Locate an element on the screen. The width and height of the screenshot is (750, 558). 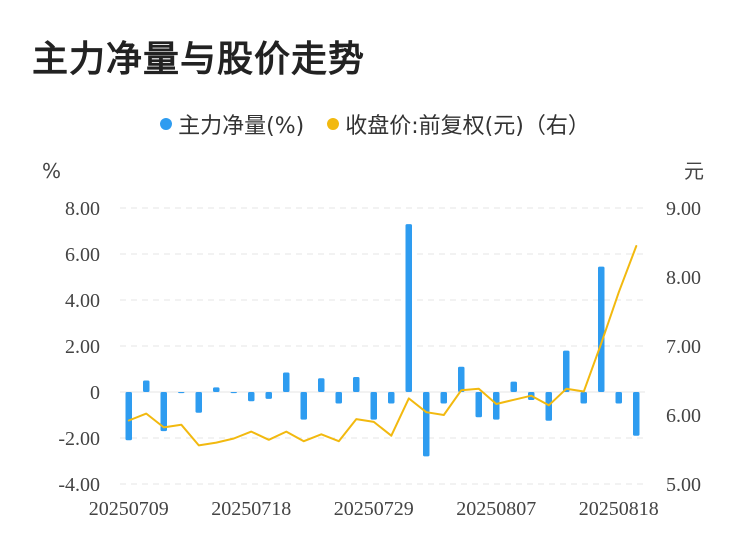
left-tick-label: 2.00 is located at coordinates (82, 347).